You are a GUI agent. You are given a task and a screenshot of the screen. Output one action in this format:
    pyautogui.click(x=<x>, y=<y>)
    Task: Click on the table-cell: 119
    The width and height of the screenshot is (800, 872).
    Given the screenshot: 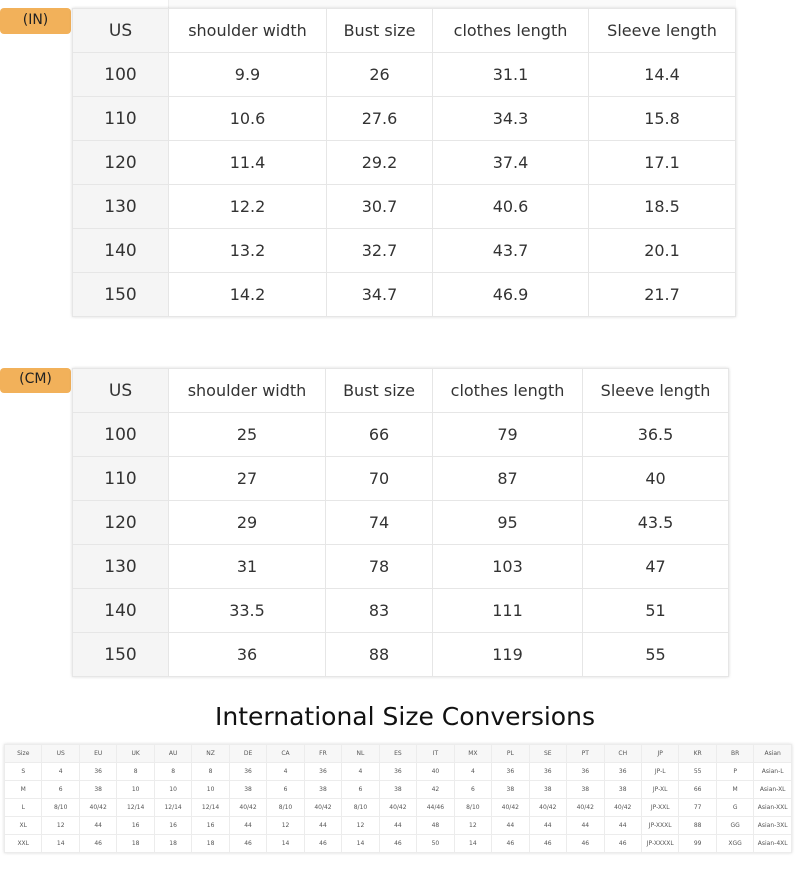 What is the action you would take?
    pyautogui.click(x=507, y=654)
    